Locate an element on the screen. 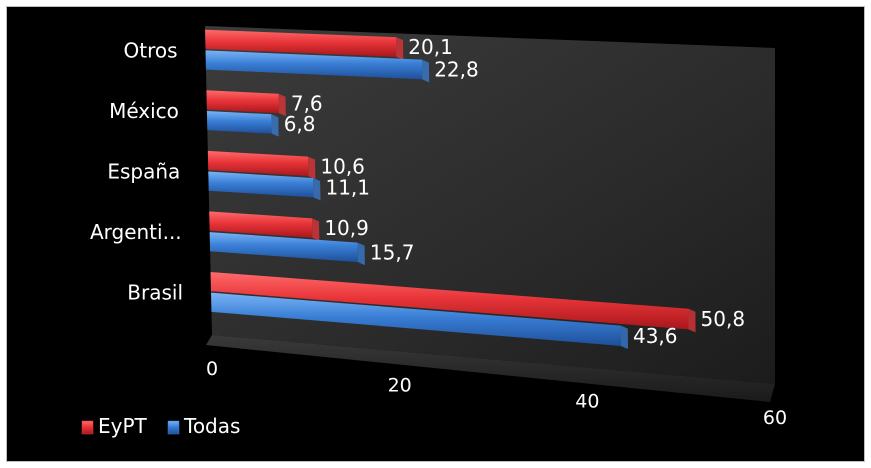  category-label: Brasil is located at coordinates (155, 293).